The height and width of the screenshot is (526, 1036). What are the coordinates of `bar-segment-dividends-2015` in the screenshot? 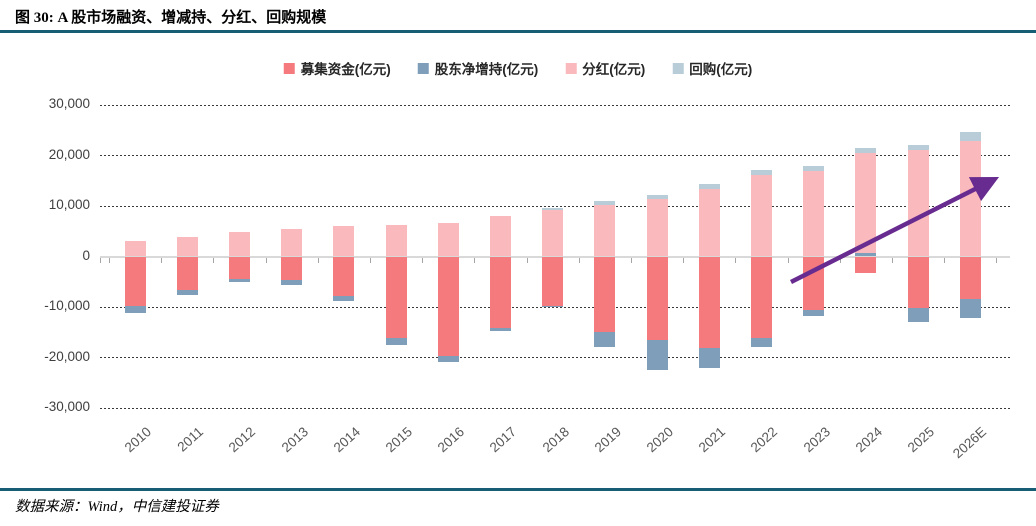 It's located at (396, 240).